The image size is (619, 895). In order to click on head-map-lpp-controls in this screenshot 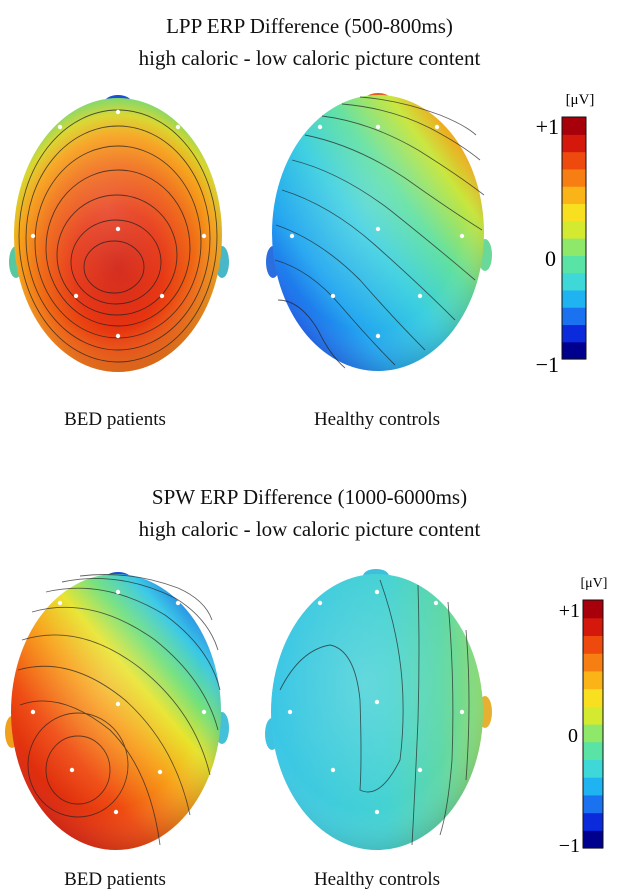, I will do `click(379, 232)`.